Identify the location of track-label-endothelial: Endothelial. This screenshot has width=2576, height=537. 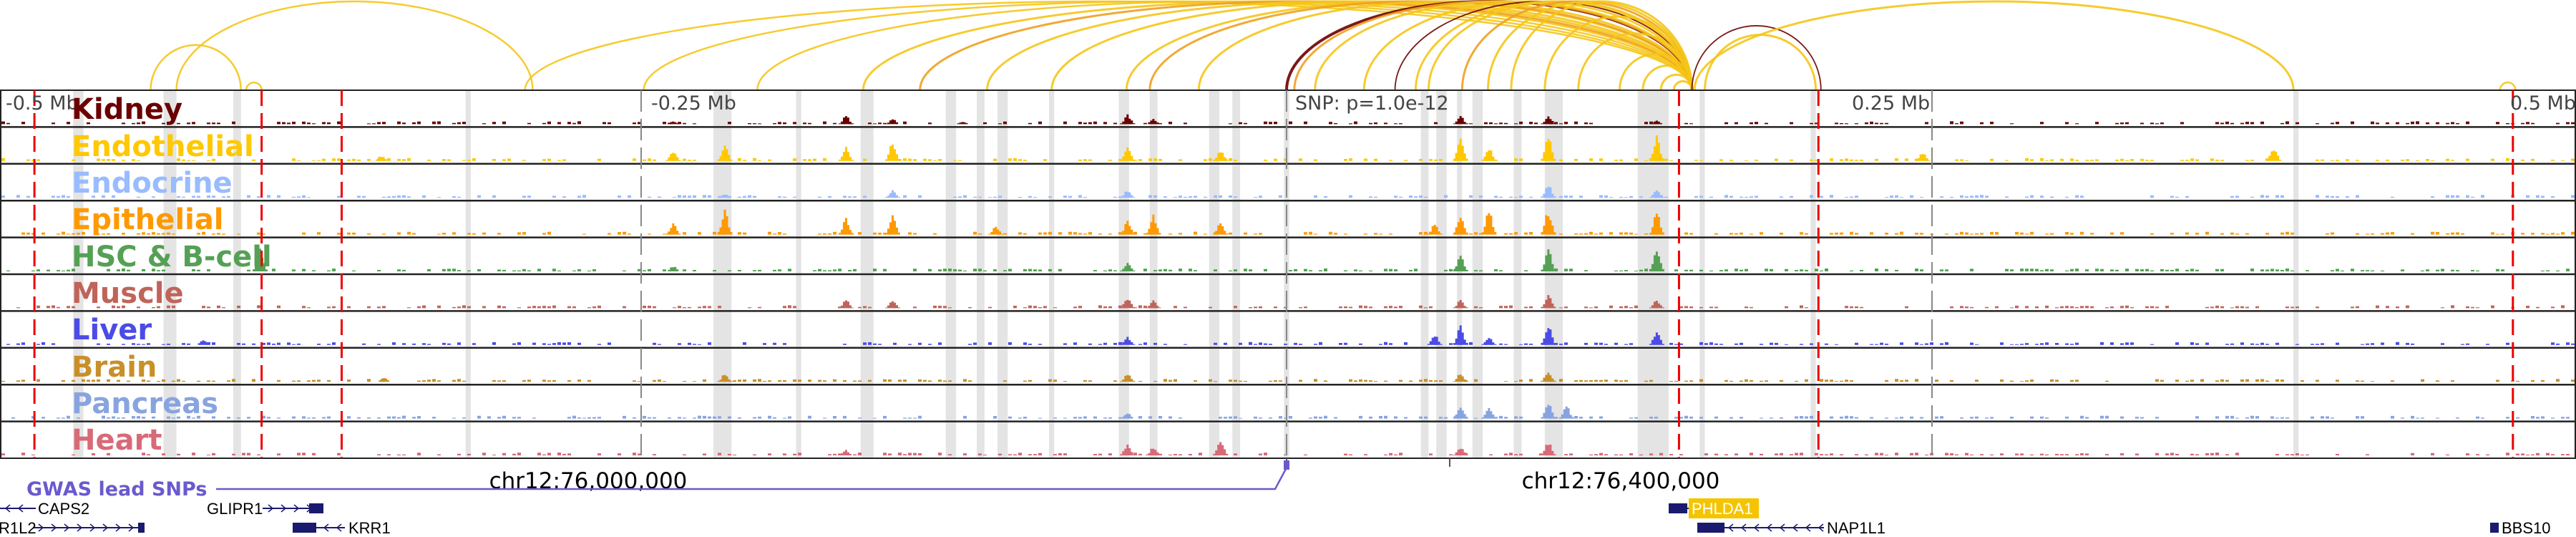
(163, 146).